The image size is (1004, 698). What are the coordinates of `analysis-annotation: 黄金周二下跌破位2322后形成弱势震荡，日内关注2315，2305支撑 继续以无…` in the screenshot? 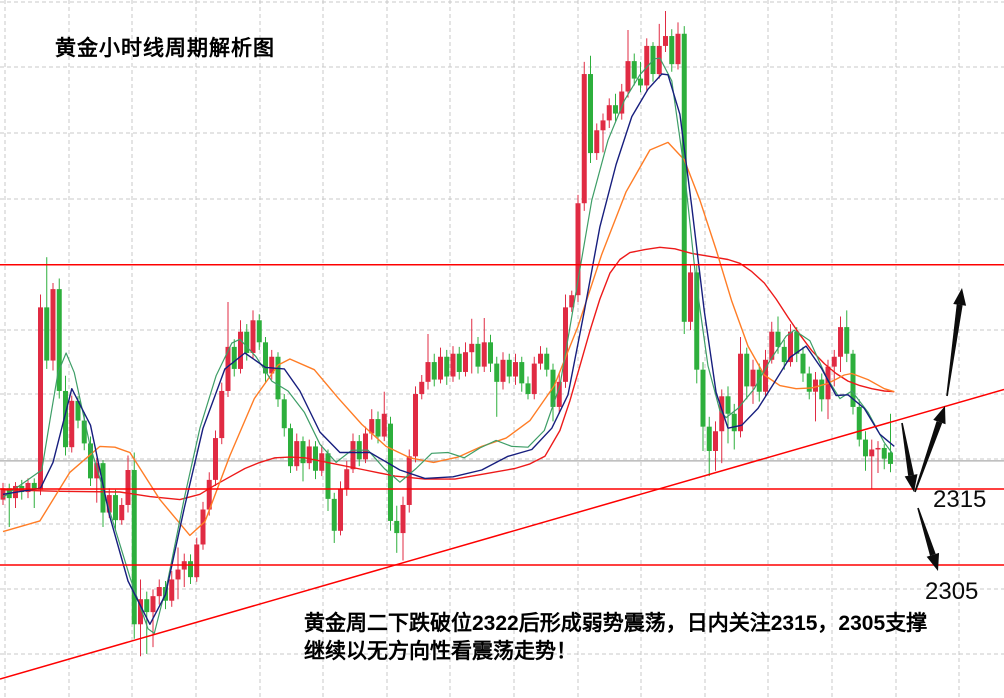 It's located at (615, 638).